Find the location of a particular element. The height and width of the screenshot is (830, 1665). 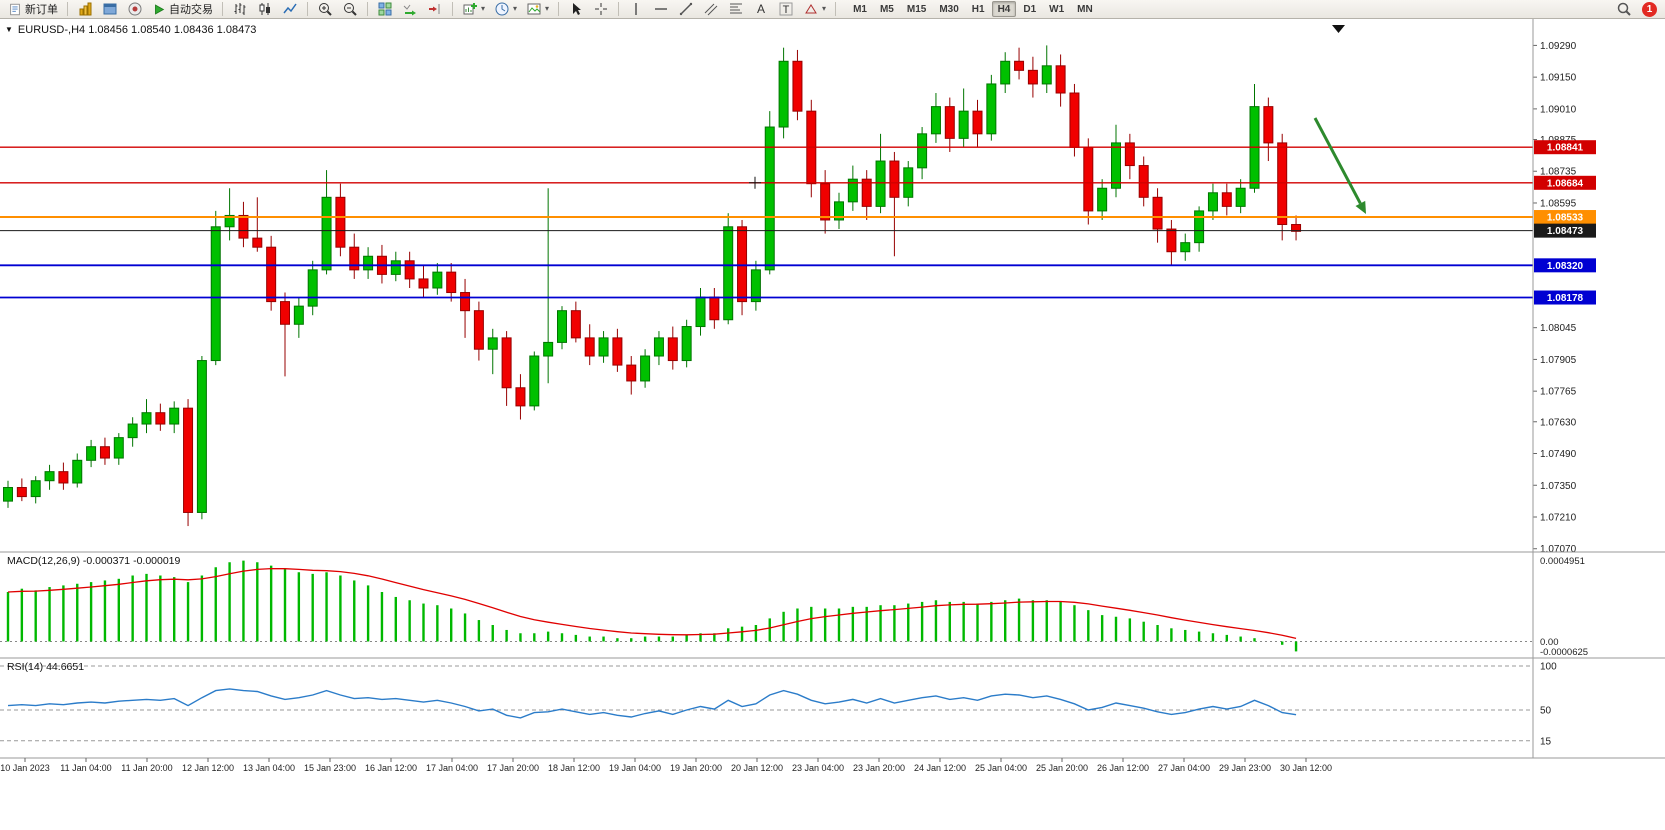

timeframe-button-M1: M1 is located at coordinates (860, 9).